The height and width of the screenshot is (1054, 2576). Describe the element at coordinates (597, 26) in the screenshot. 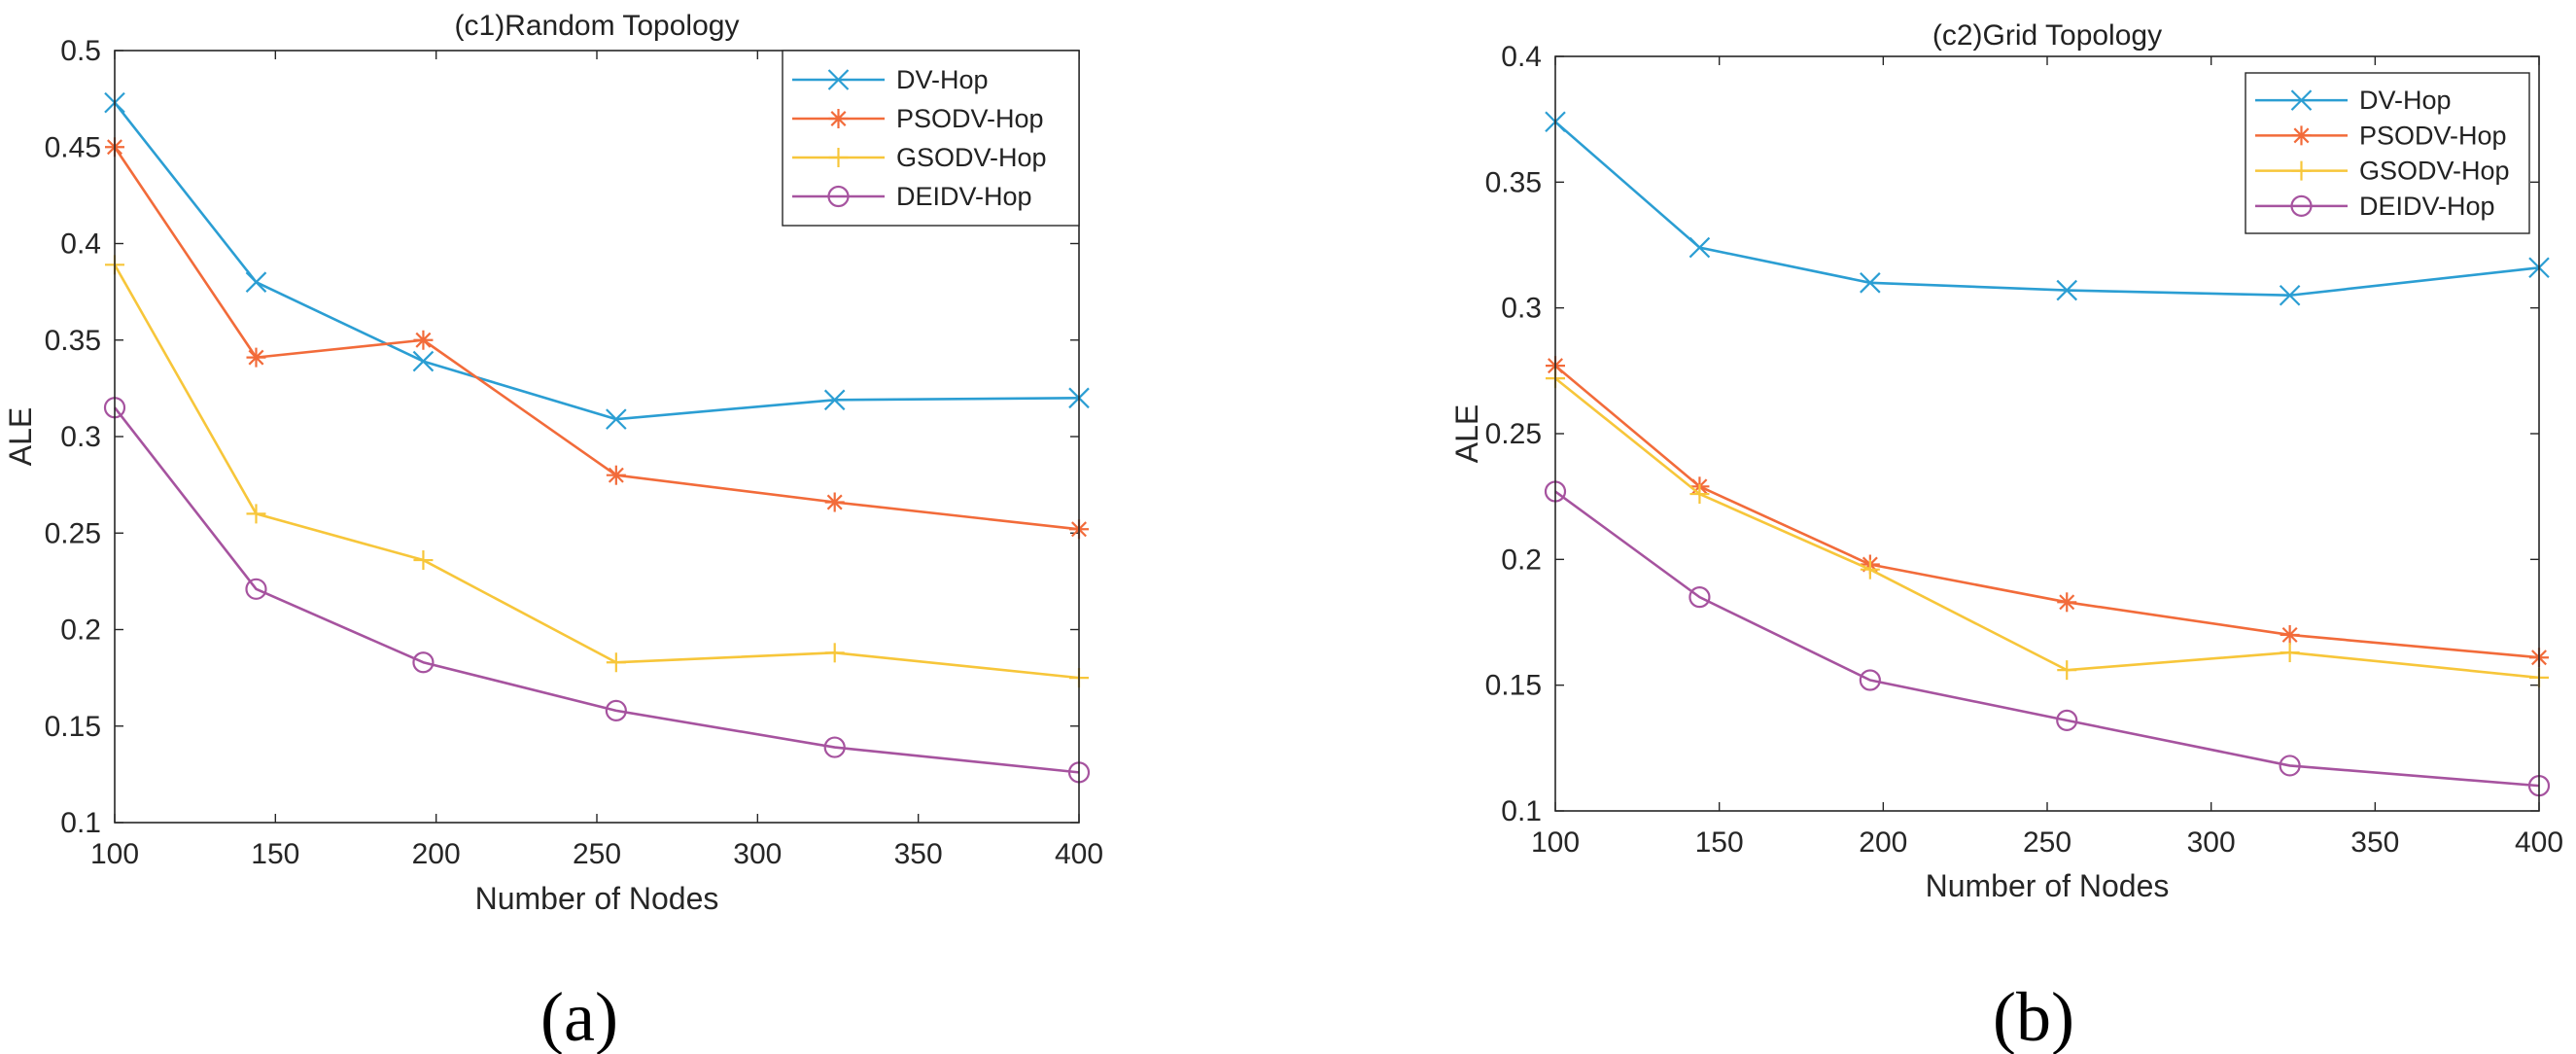

I see `chart-title: (c1)Random Topology` at that location.